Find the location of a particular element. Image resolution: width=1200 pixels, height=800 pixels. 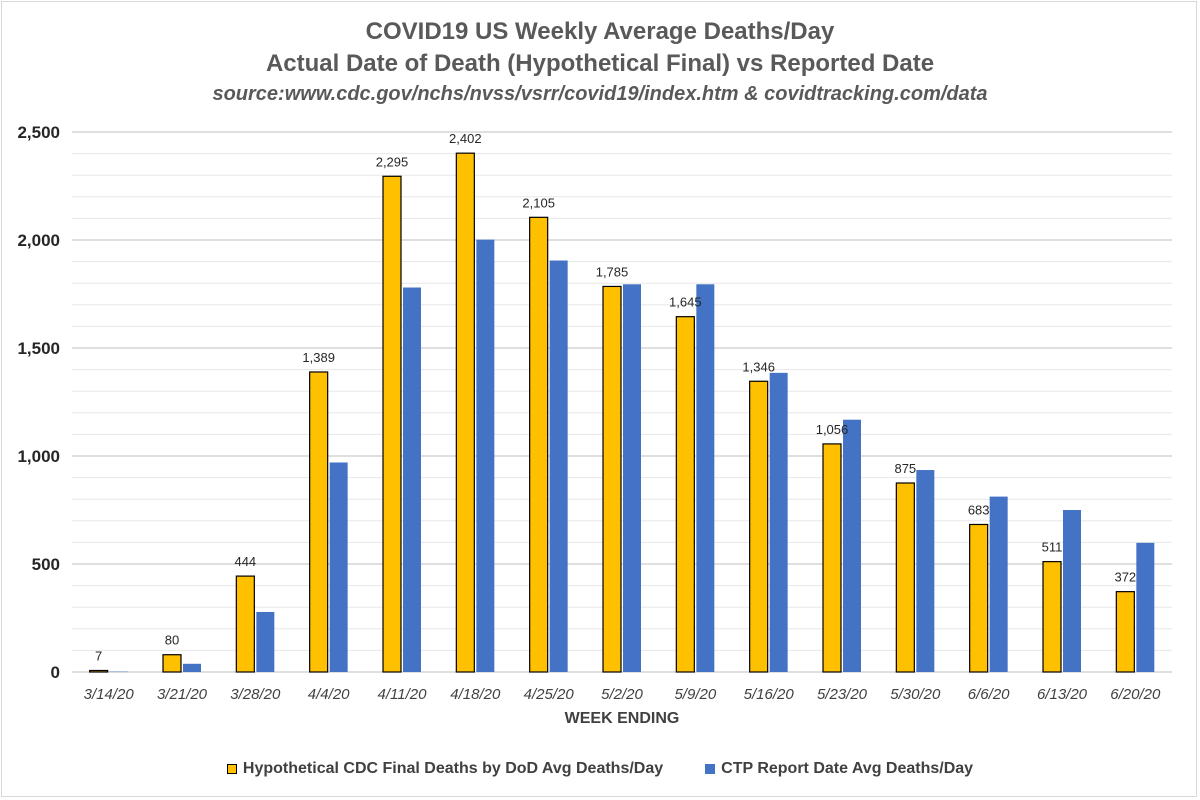

x-tick-label: 4/18/20 is located at coordinates (475, 694).